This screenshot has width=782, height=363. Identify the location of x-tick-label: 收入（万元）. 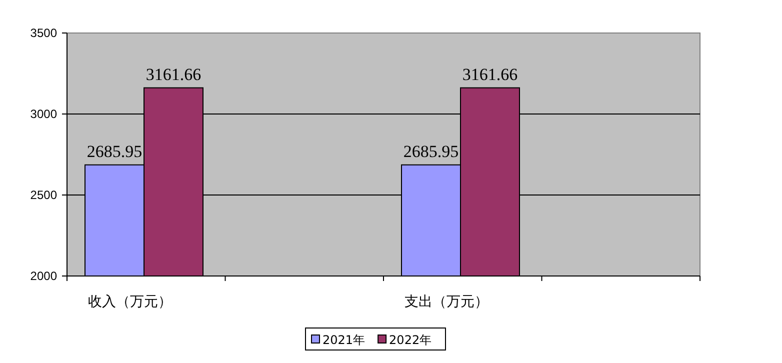
(130, 302).